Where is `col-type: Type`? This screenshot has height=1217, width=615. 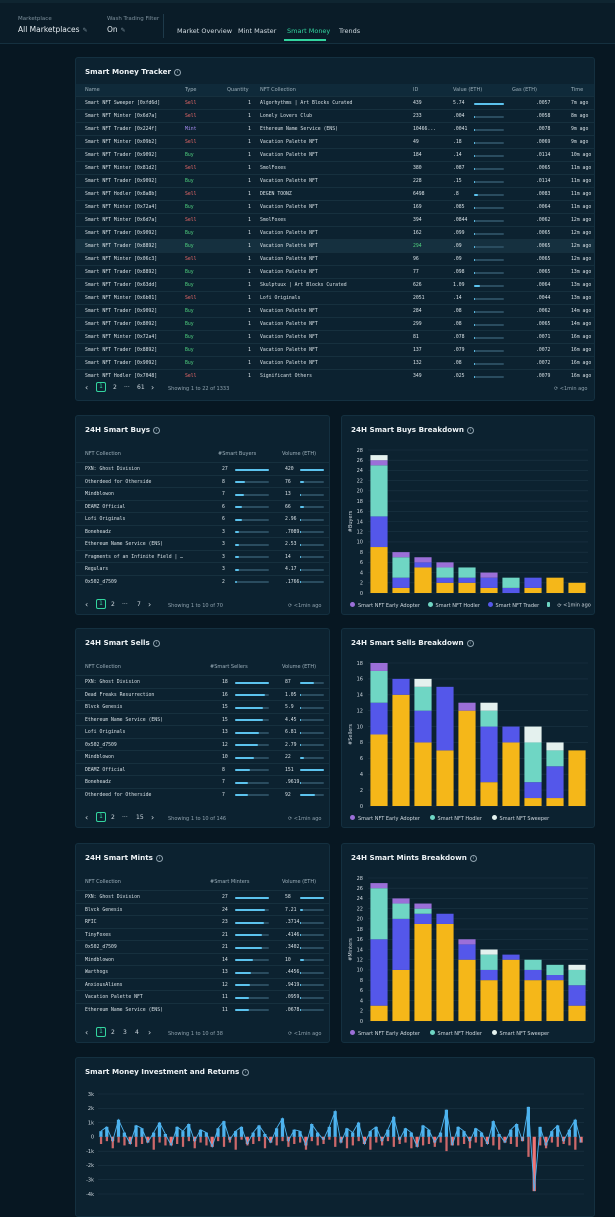 col-type: Type is located at coordinates (191, 90).